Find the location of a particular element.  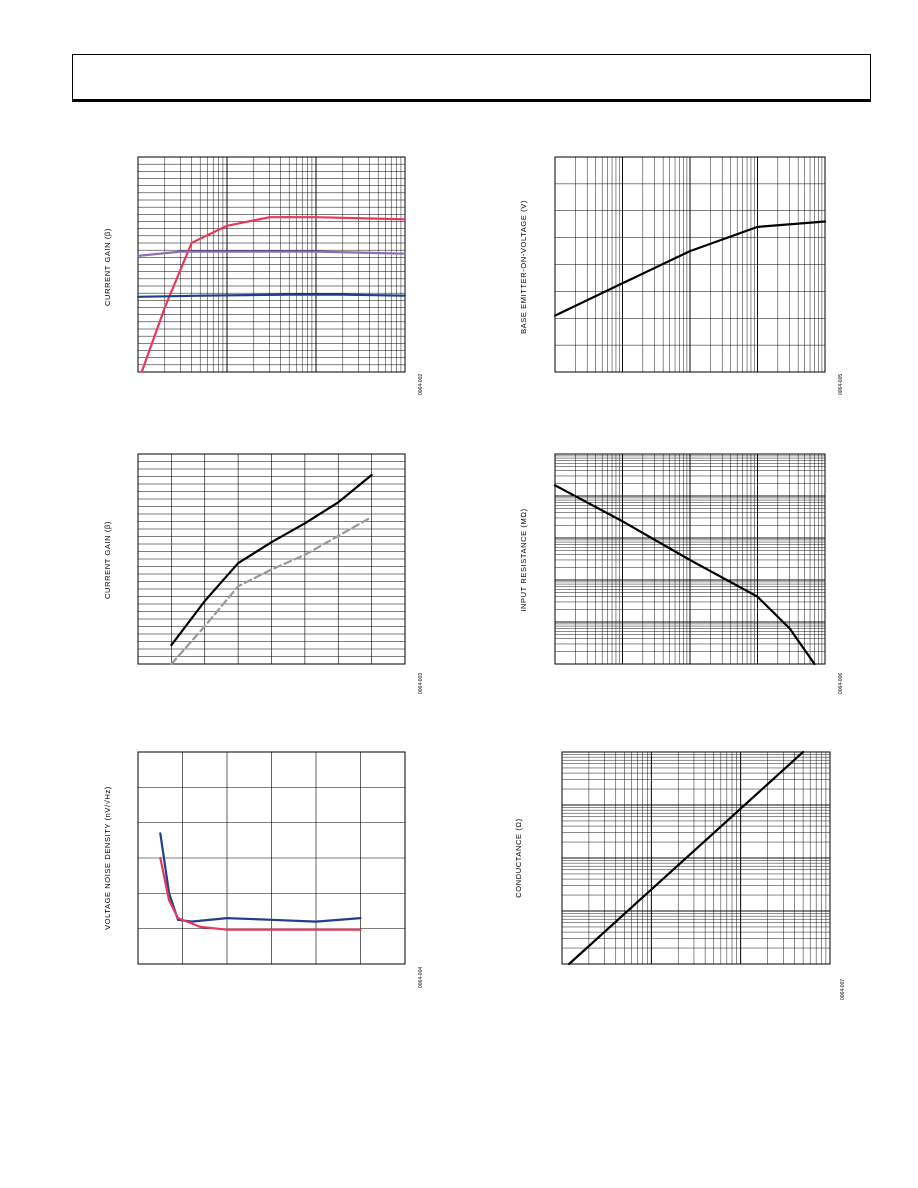

voltage-noise-density-chart: VOLTAGE NOISE DENSITY (nV/√Hz) 0064-004 is located at coordinates (263, 869).